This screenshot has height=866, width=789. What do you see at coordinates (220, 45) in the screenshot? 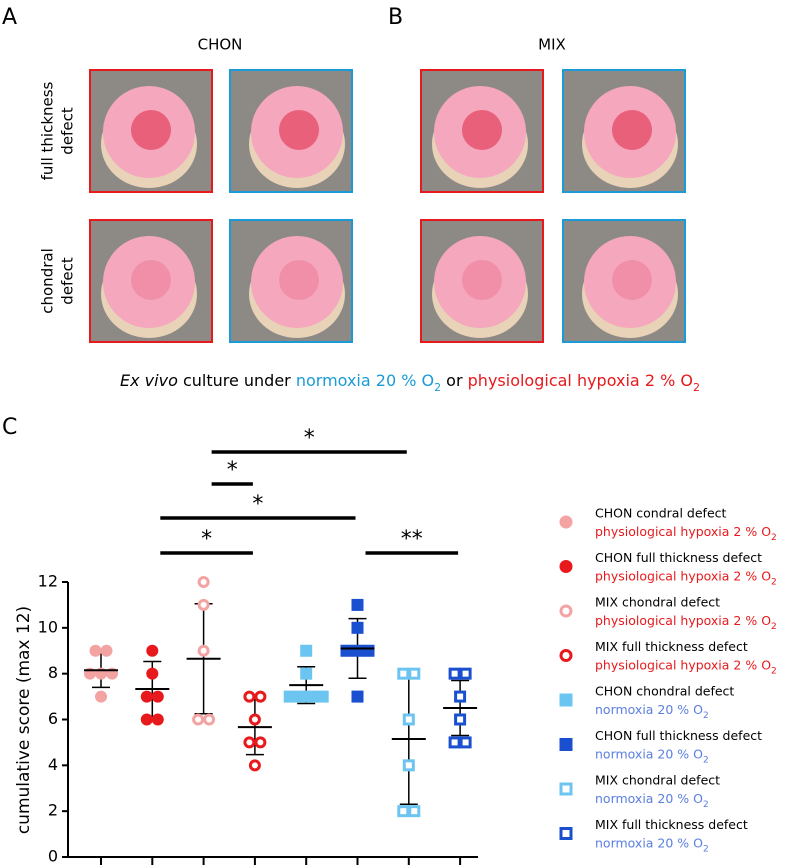
I see `column-title: CHON` at bounding box center [220, 45].